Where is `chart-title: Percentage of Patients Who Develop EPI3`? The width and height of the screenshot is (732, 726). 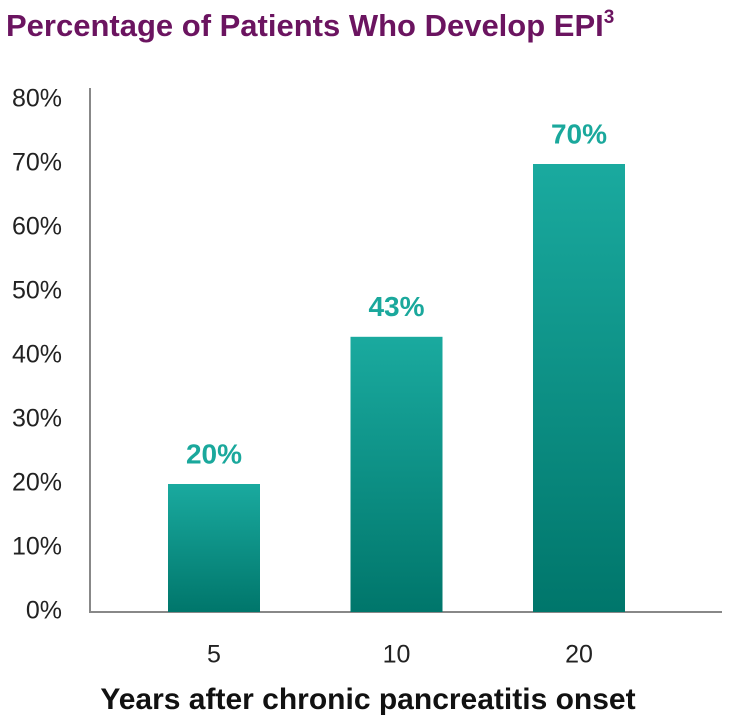 chart-title: Percentage of Patients Who Develop EPI3 is located at coordinates (310, 25).